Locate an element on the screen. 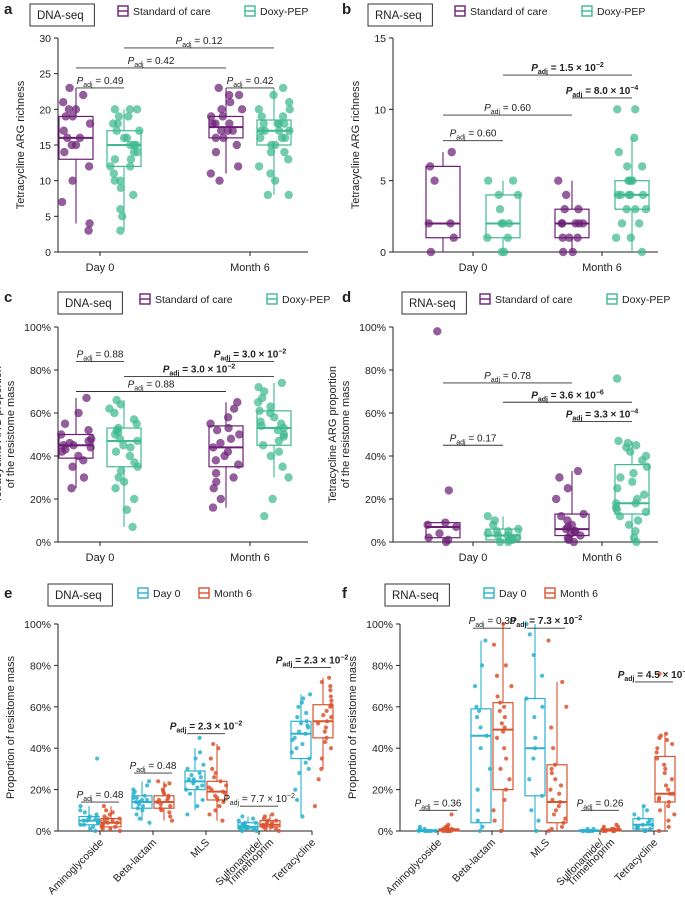 The image size is (685, 903). p-value: = 0.49 is located at coordinates (108, 81).